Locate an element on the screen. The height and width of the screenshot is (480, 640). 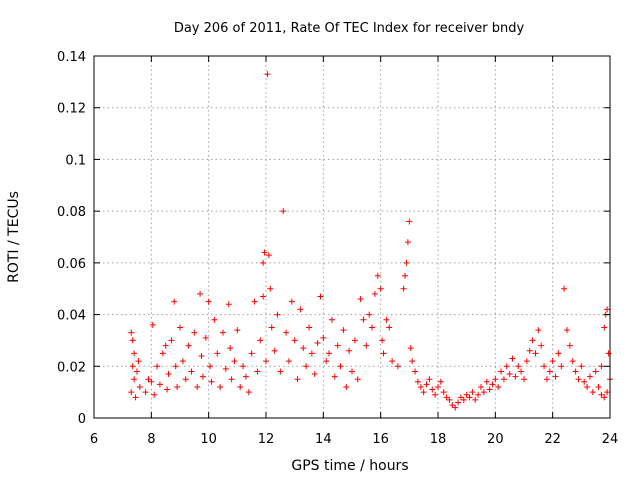
x-tick-label: 14 is located at coordinates (323, 439).